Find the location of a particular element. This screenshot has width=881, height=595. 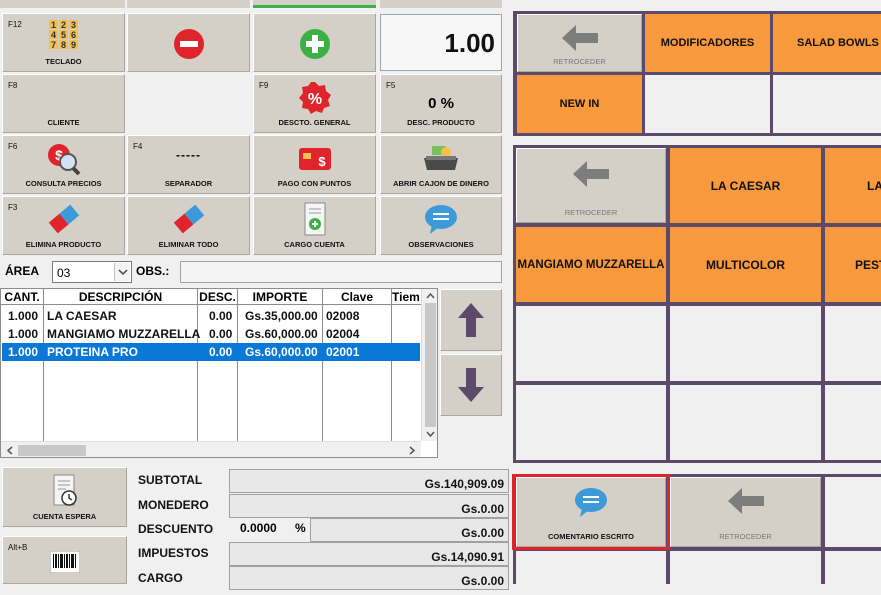

obs-input is located at coordinates (341, 272).